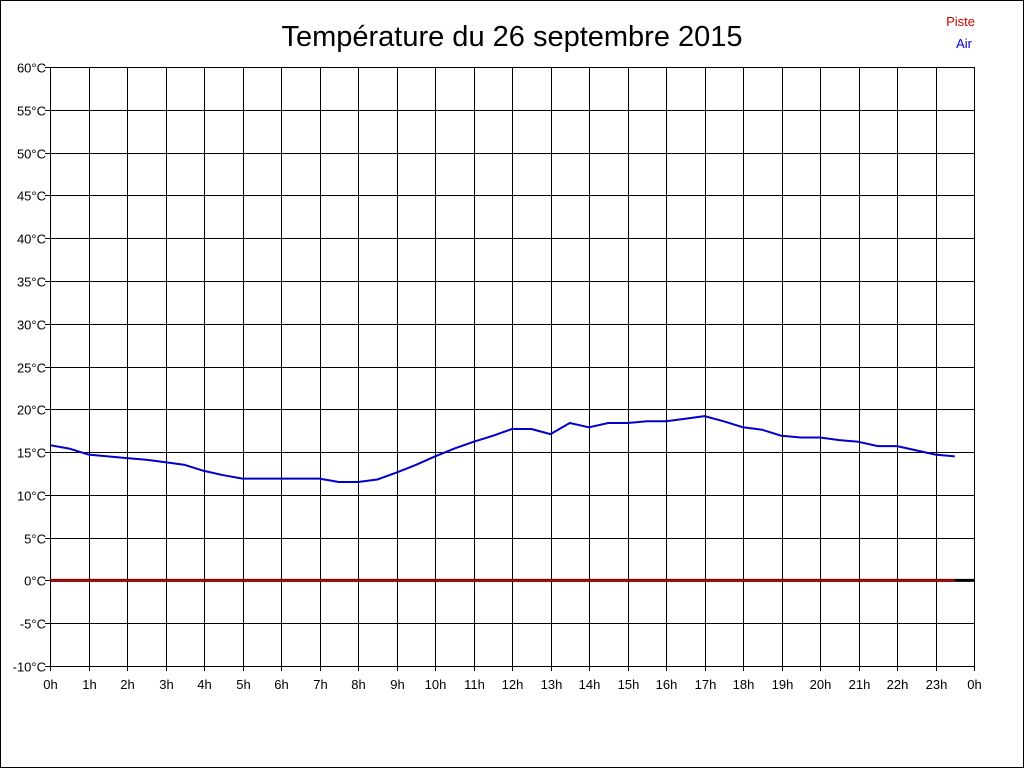  I want to click on y-tick-label: 20°C, so click(31, 410).